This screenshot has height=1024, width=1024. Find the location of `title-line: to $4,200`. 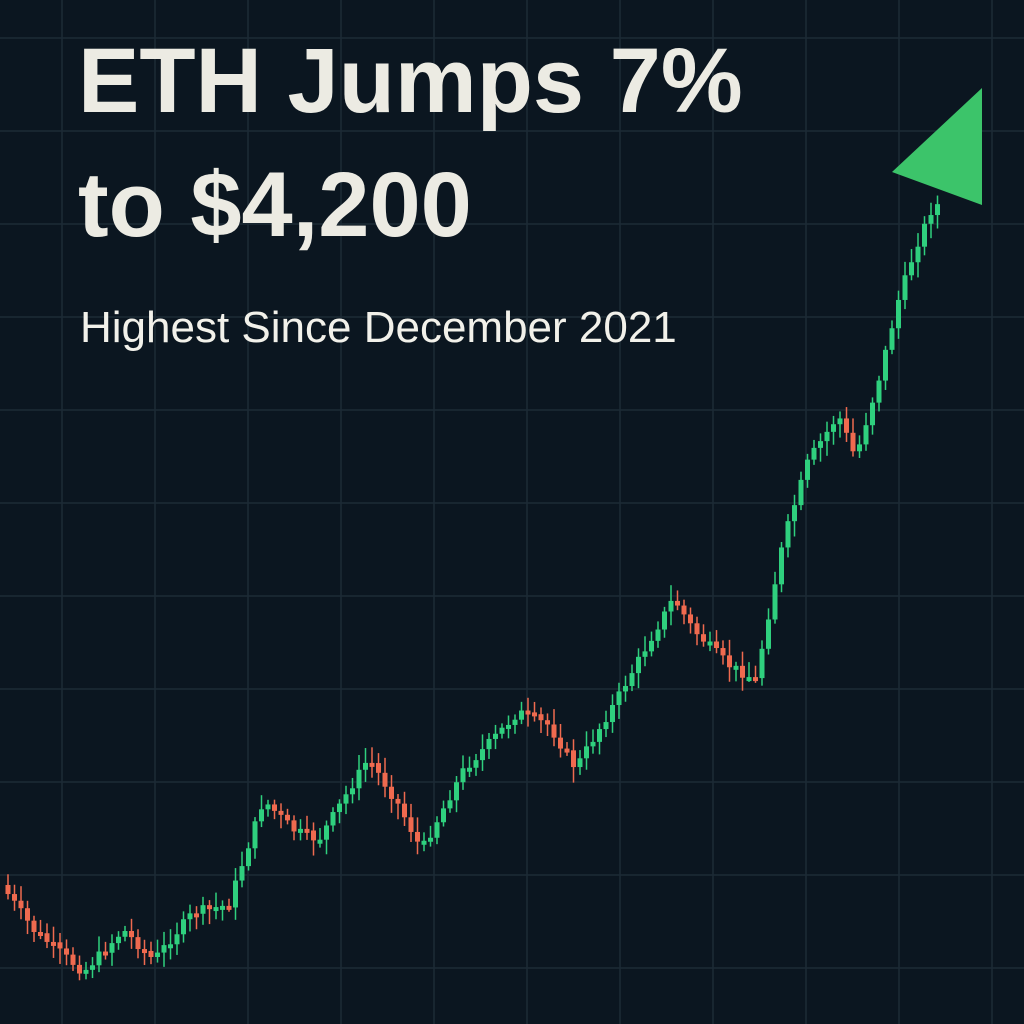

title-line: to $4,200 is located at coordinates (275, 205).